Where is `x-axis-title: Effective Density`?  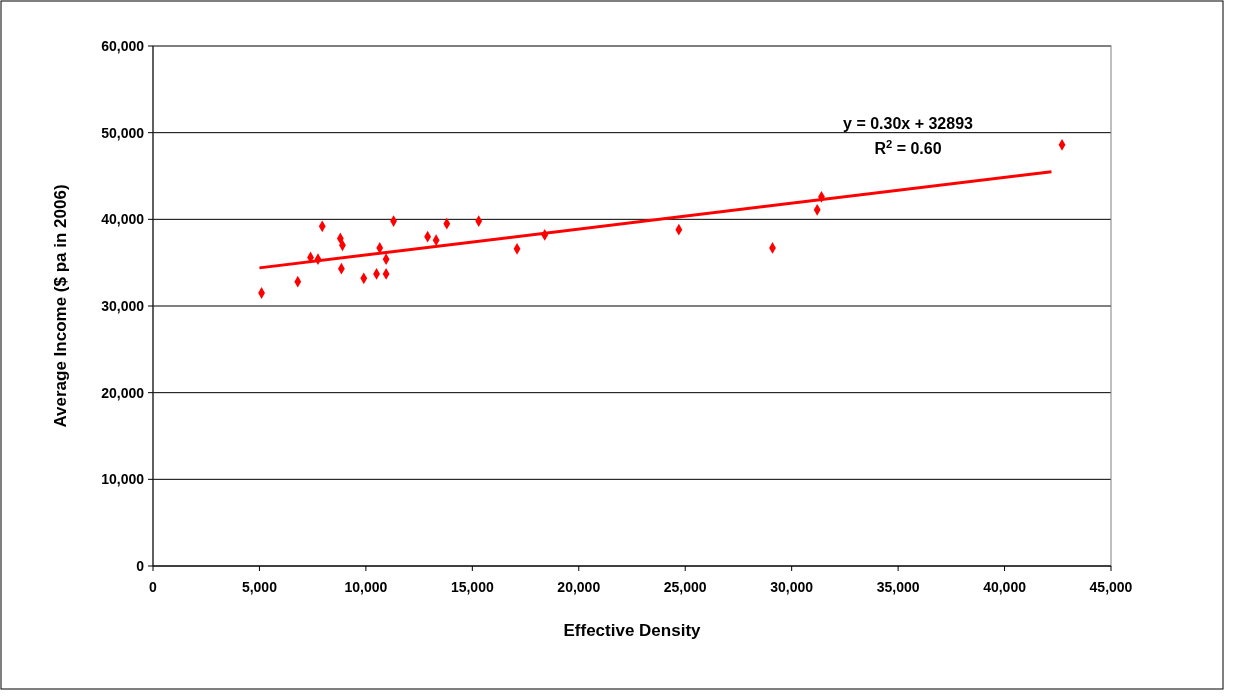
x-axis-title: Effective Density is located at coordinates (632, 630).